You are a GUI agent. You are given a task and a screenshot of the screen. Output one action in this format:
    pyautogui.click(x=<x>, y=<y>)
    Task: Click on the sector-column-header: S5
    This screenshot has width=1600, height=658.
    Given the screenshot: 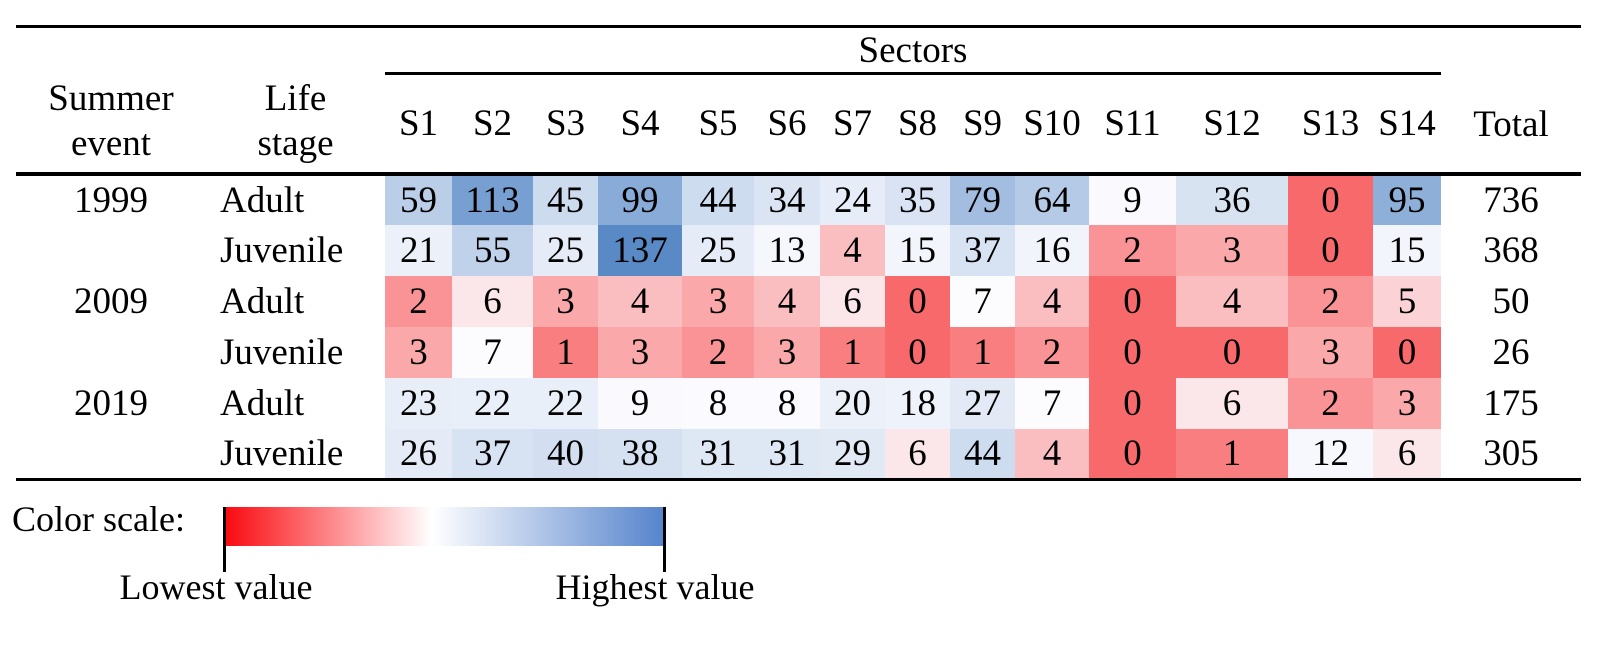 What is the action you would take?
    pyautogui.click(x=718, y=124)
    